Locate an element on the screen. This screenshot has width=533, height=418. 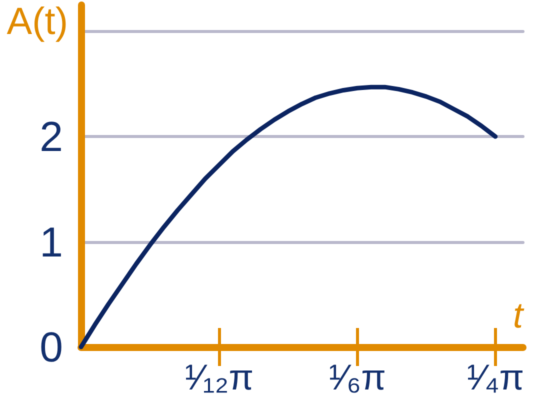
x-tick-label: ¹⁄₆π is located at coordinates (357, 377).